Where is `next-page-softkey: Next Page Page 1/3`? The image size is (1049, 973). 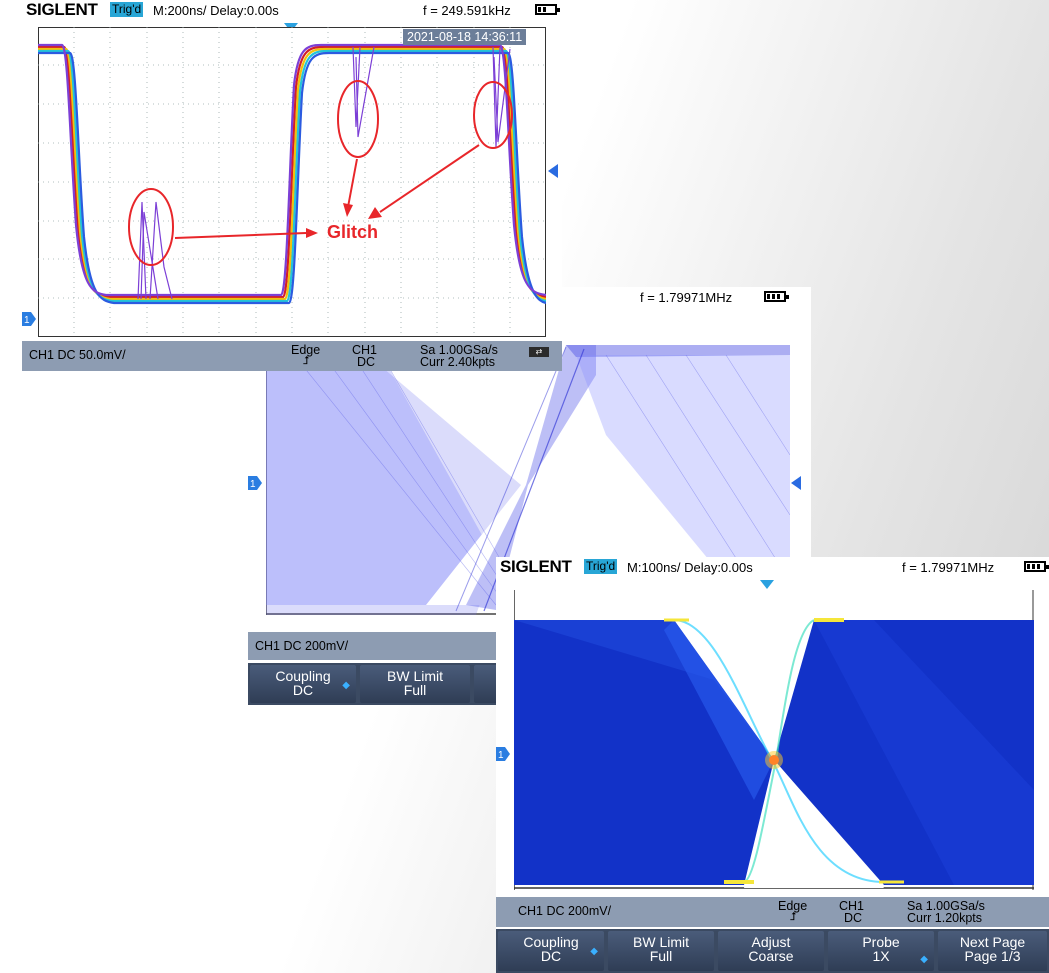
next-page-softkey: Next Page Page 1/3 is located at coordinates (992, 951).